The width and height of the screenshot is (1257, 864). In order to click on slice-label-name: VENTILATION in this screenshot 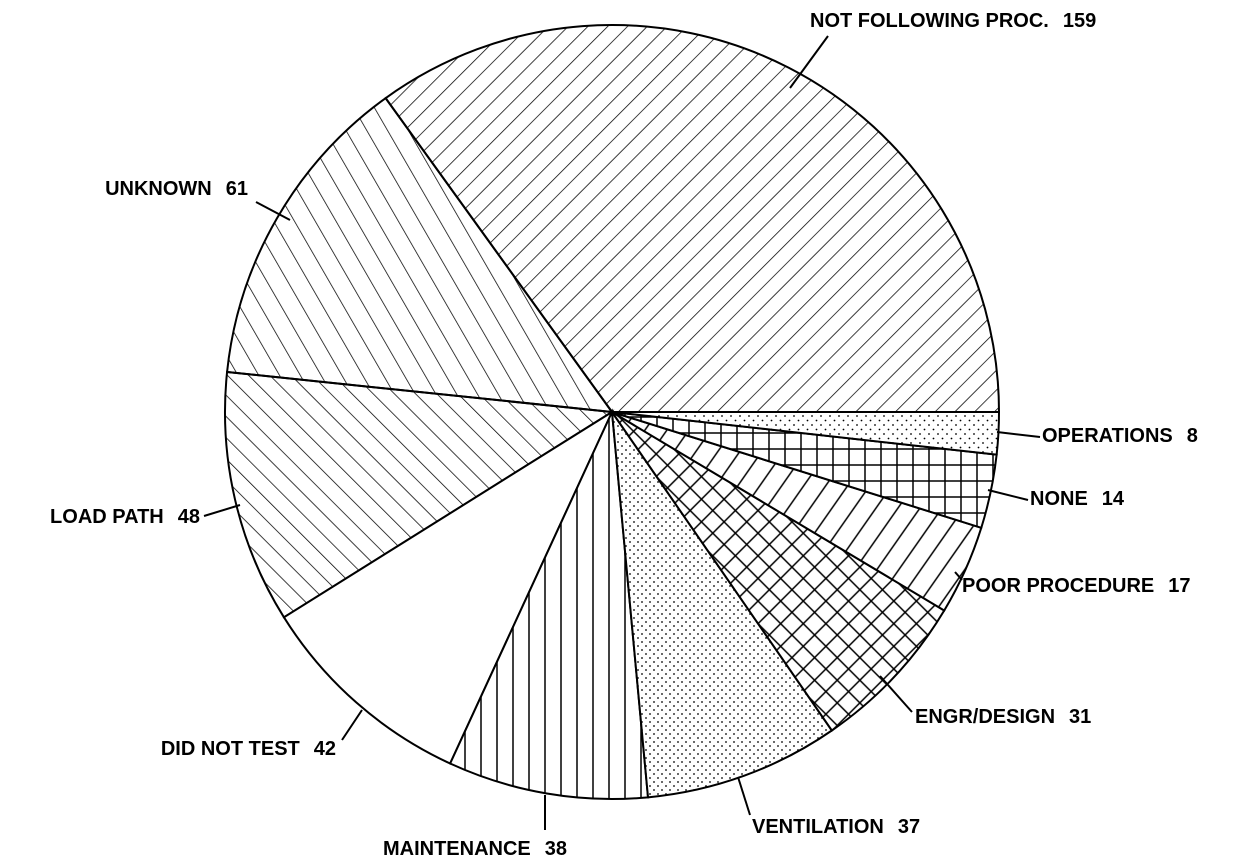, I will do `click(818, 827)`.